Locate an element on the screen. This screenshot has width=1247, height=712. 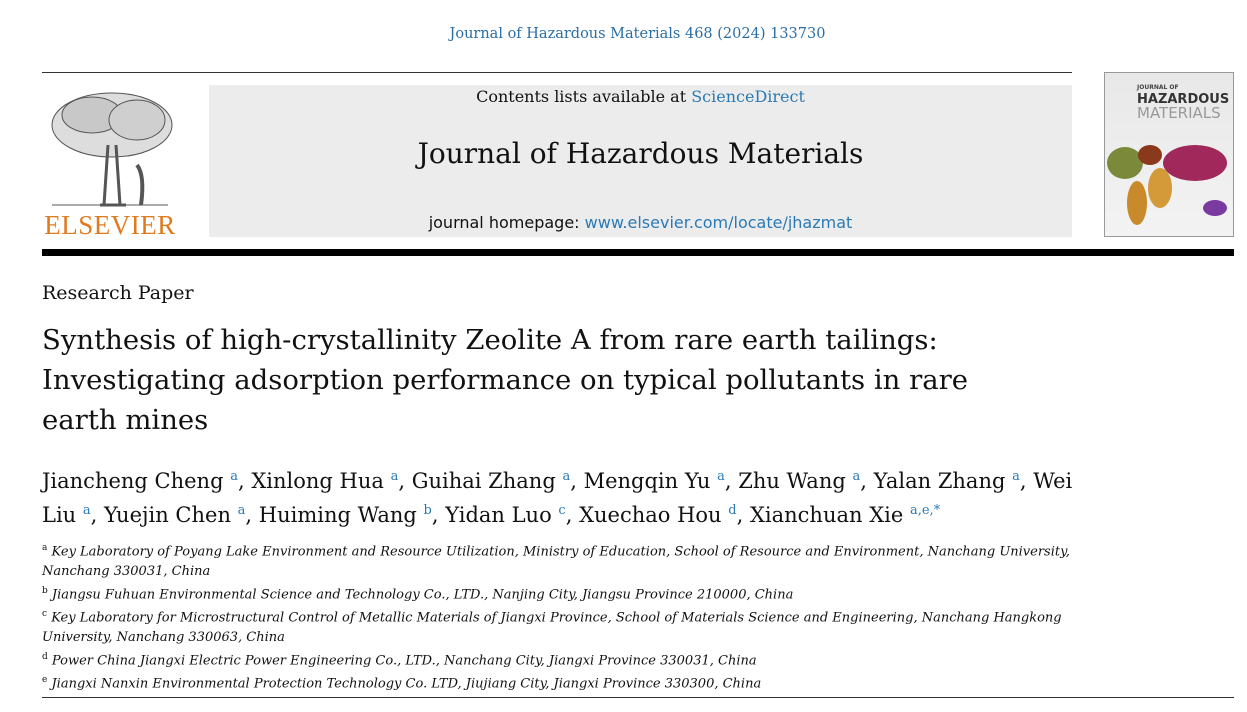
sciencedirect-link: ScienceDirect is located at coordinates (748, 96).